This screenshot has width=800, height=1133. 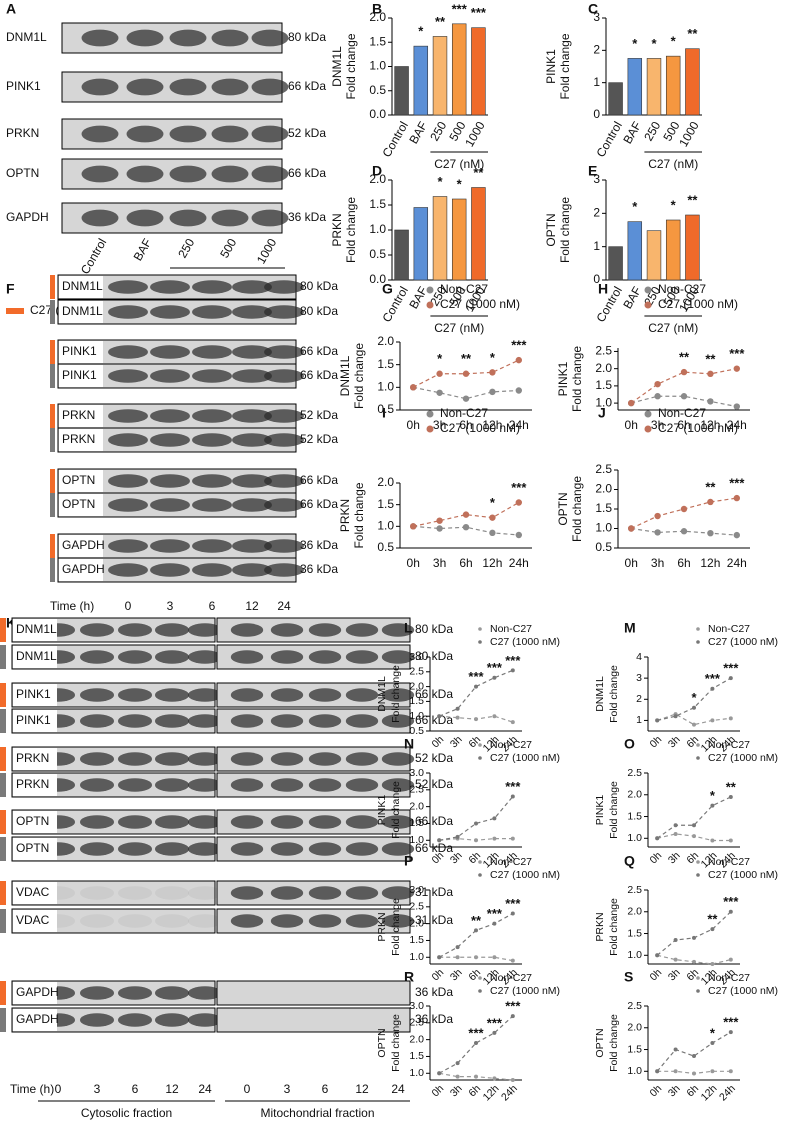 What do you see at coordinates (97, 1089) in the screenshot?
I see `lane-label: 3` at bounding box center [97, 1089].